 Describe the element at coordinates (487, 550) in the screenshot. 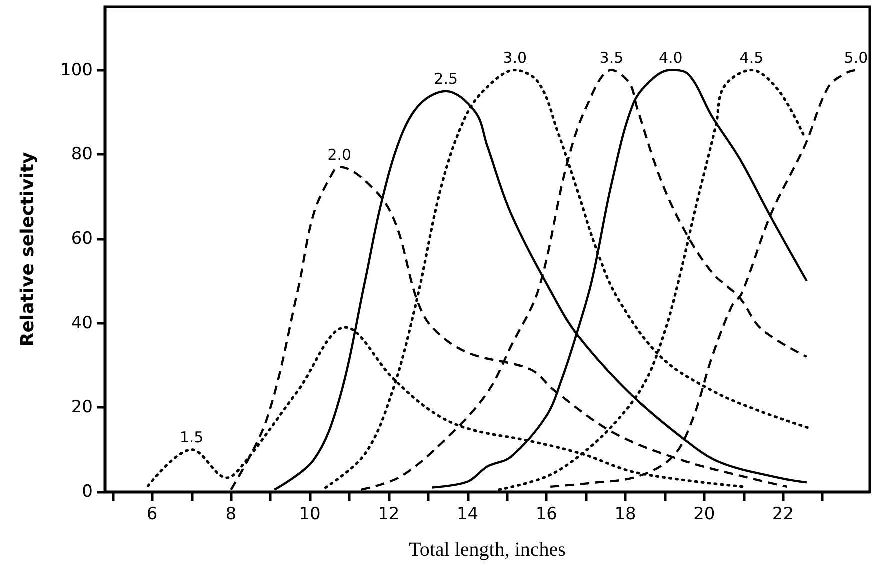

I see `x-axis-title: Total length, inches` at that location.